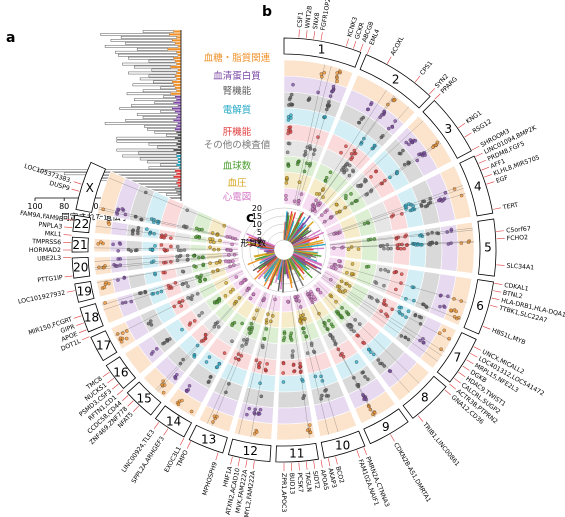 This screenshot has height=517, width=565. I want to click on gene-label: CPS1, so click(426, 68).